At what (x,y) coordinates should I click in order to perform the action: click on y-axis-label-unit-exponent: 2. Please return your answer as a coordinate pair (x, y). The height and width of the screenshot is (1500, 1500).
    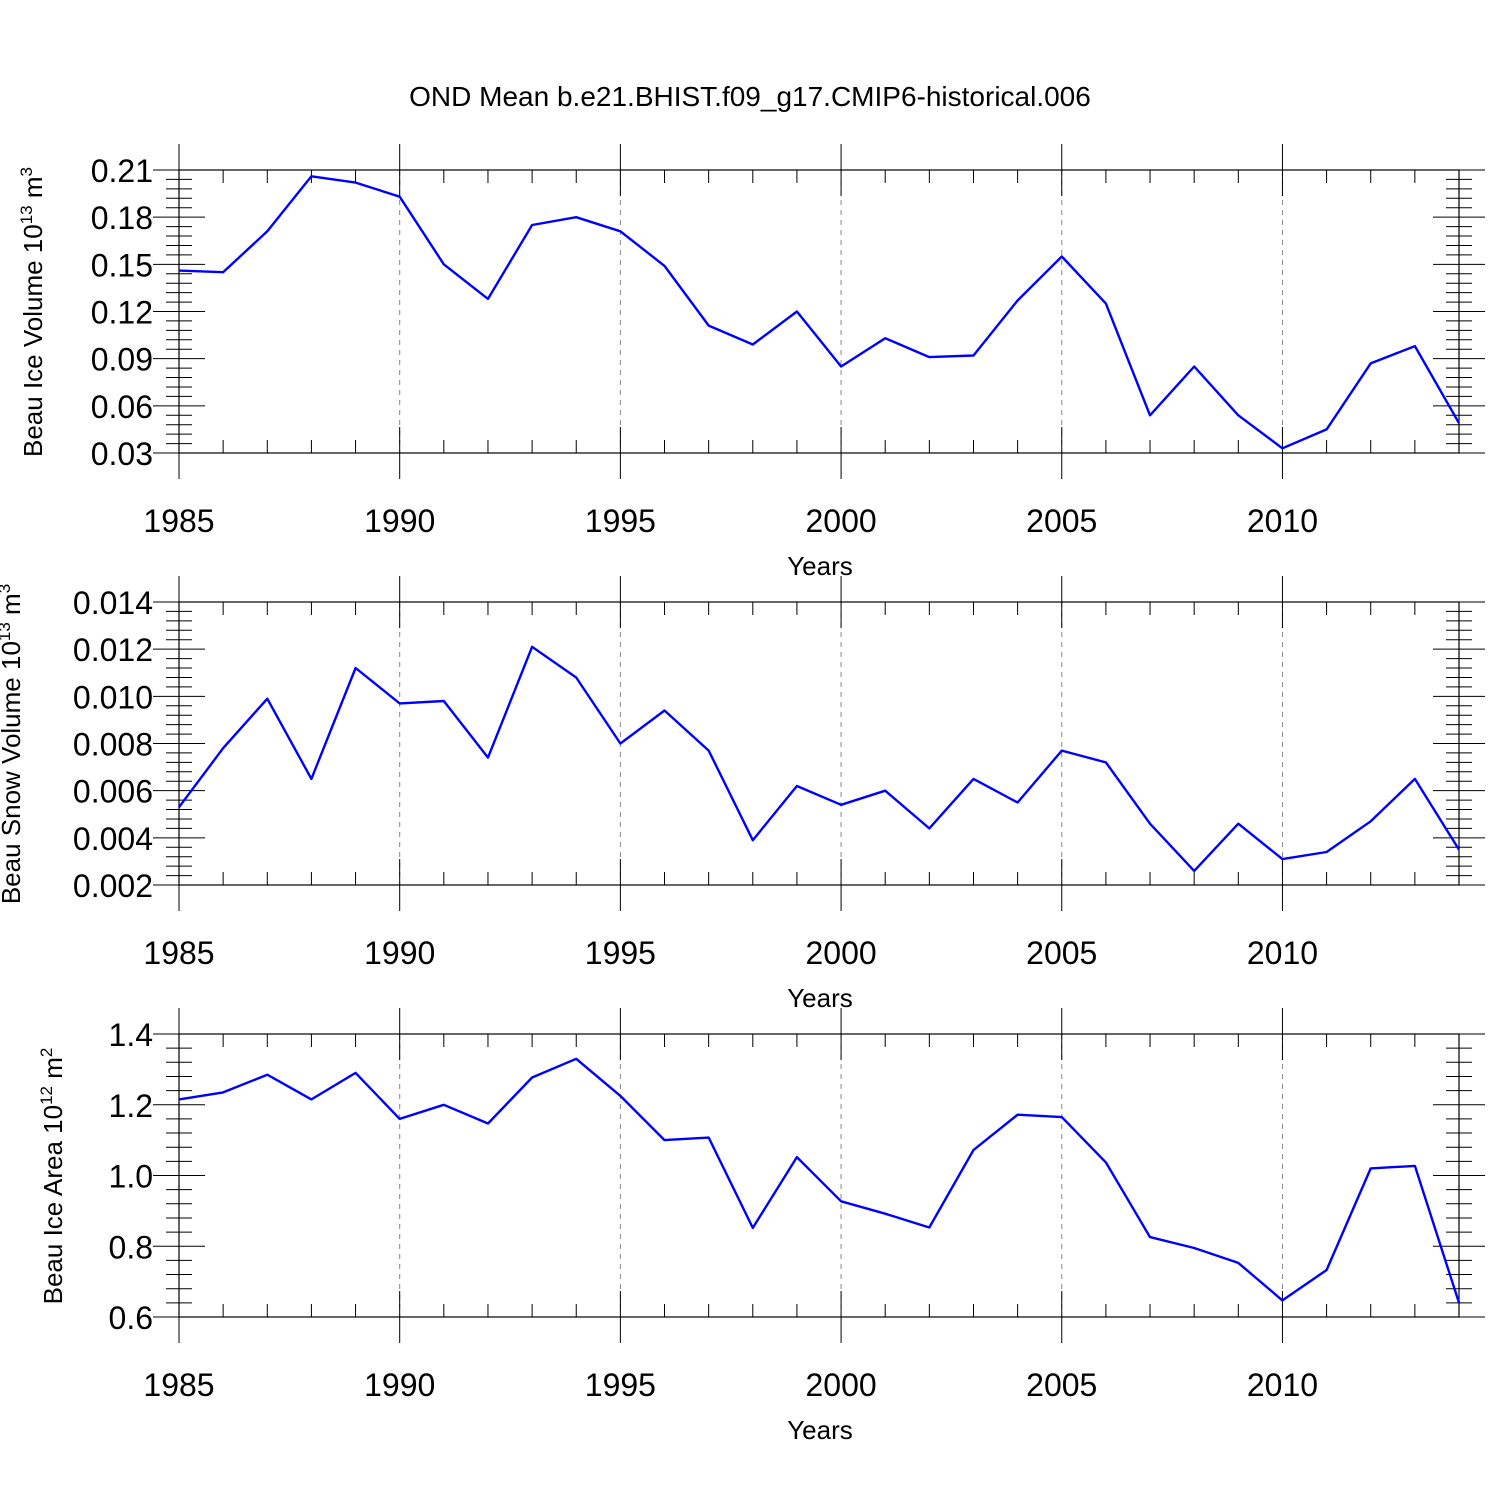
    Looking at the image, I should click on (46, 1052).